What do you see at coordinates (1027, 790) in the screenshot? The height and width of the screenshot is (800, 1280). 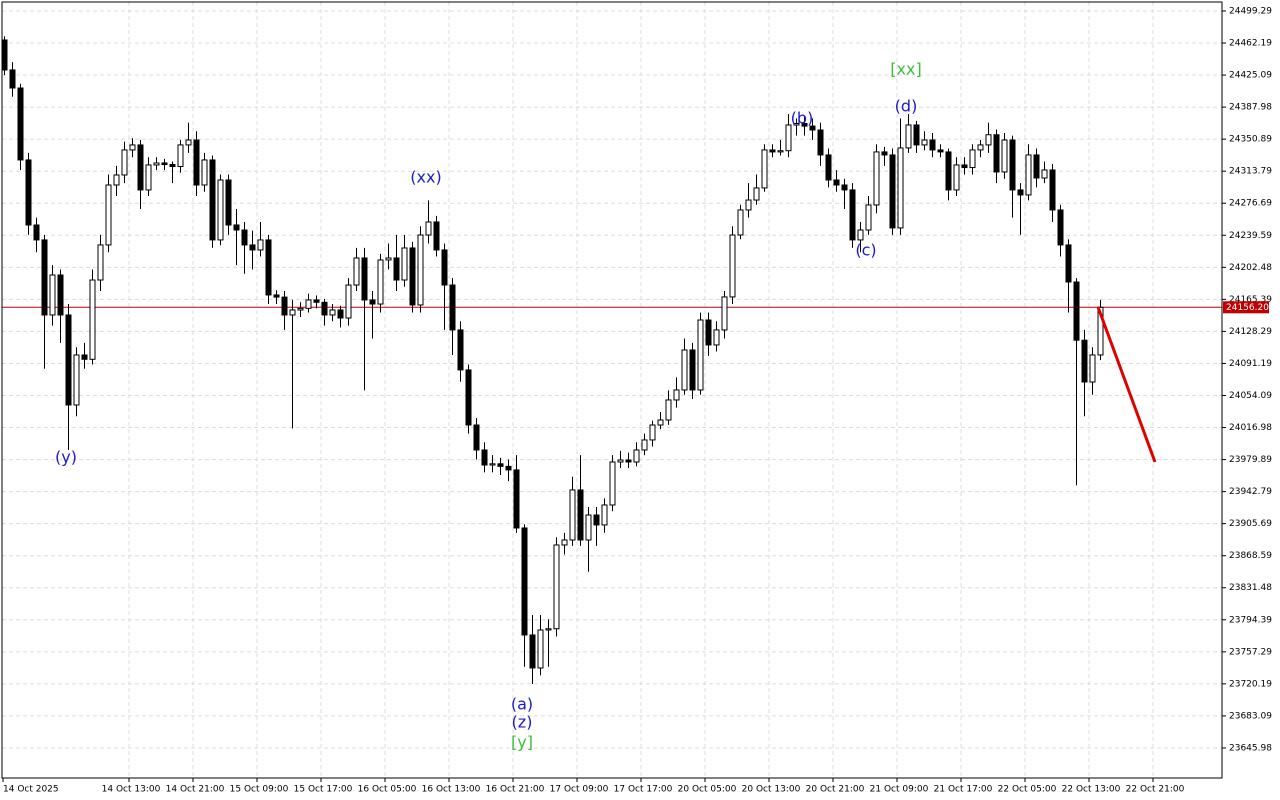 I see `x-tick-label: 22 Oct 05:00` at bounding box center [1027, 790].